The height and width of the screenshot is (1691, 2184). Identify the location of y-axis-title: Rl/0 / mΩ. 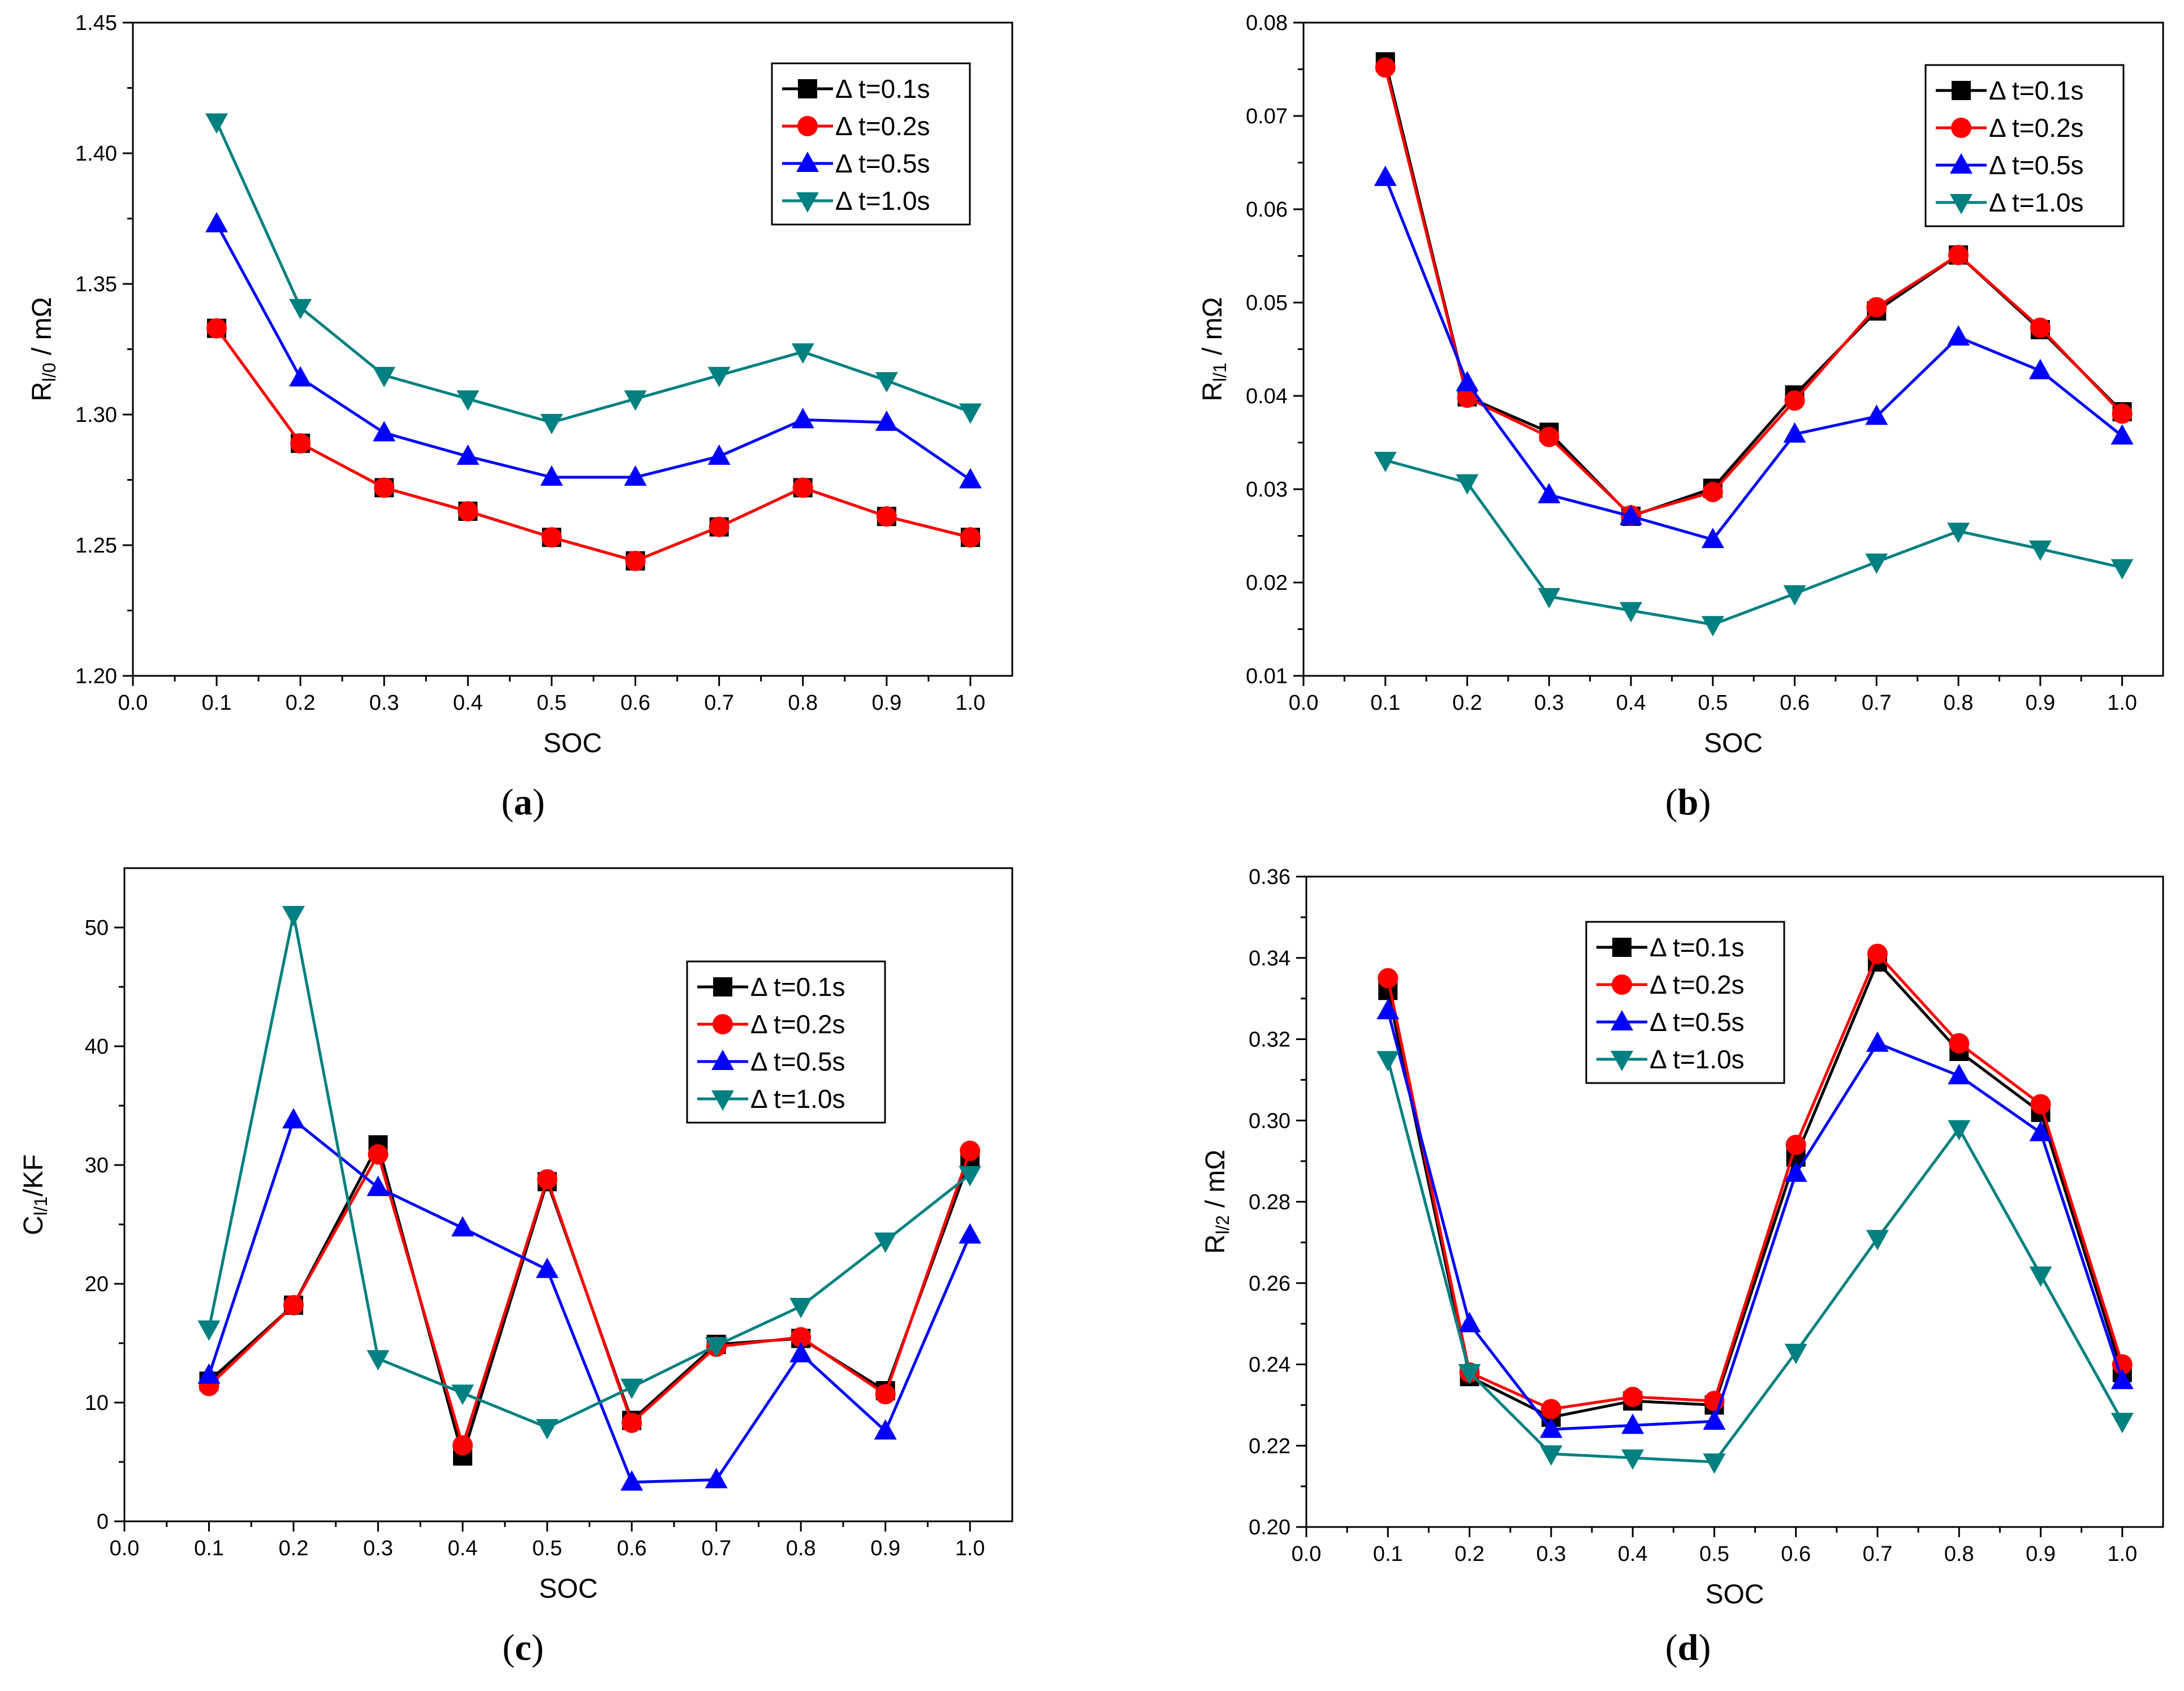
(43, 349).